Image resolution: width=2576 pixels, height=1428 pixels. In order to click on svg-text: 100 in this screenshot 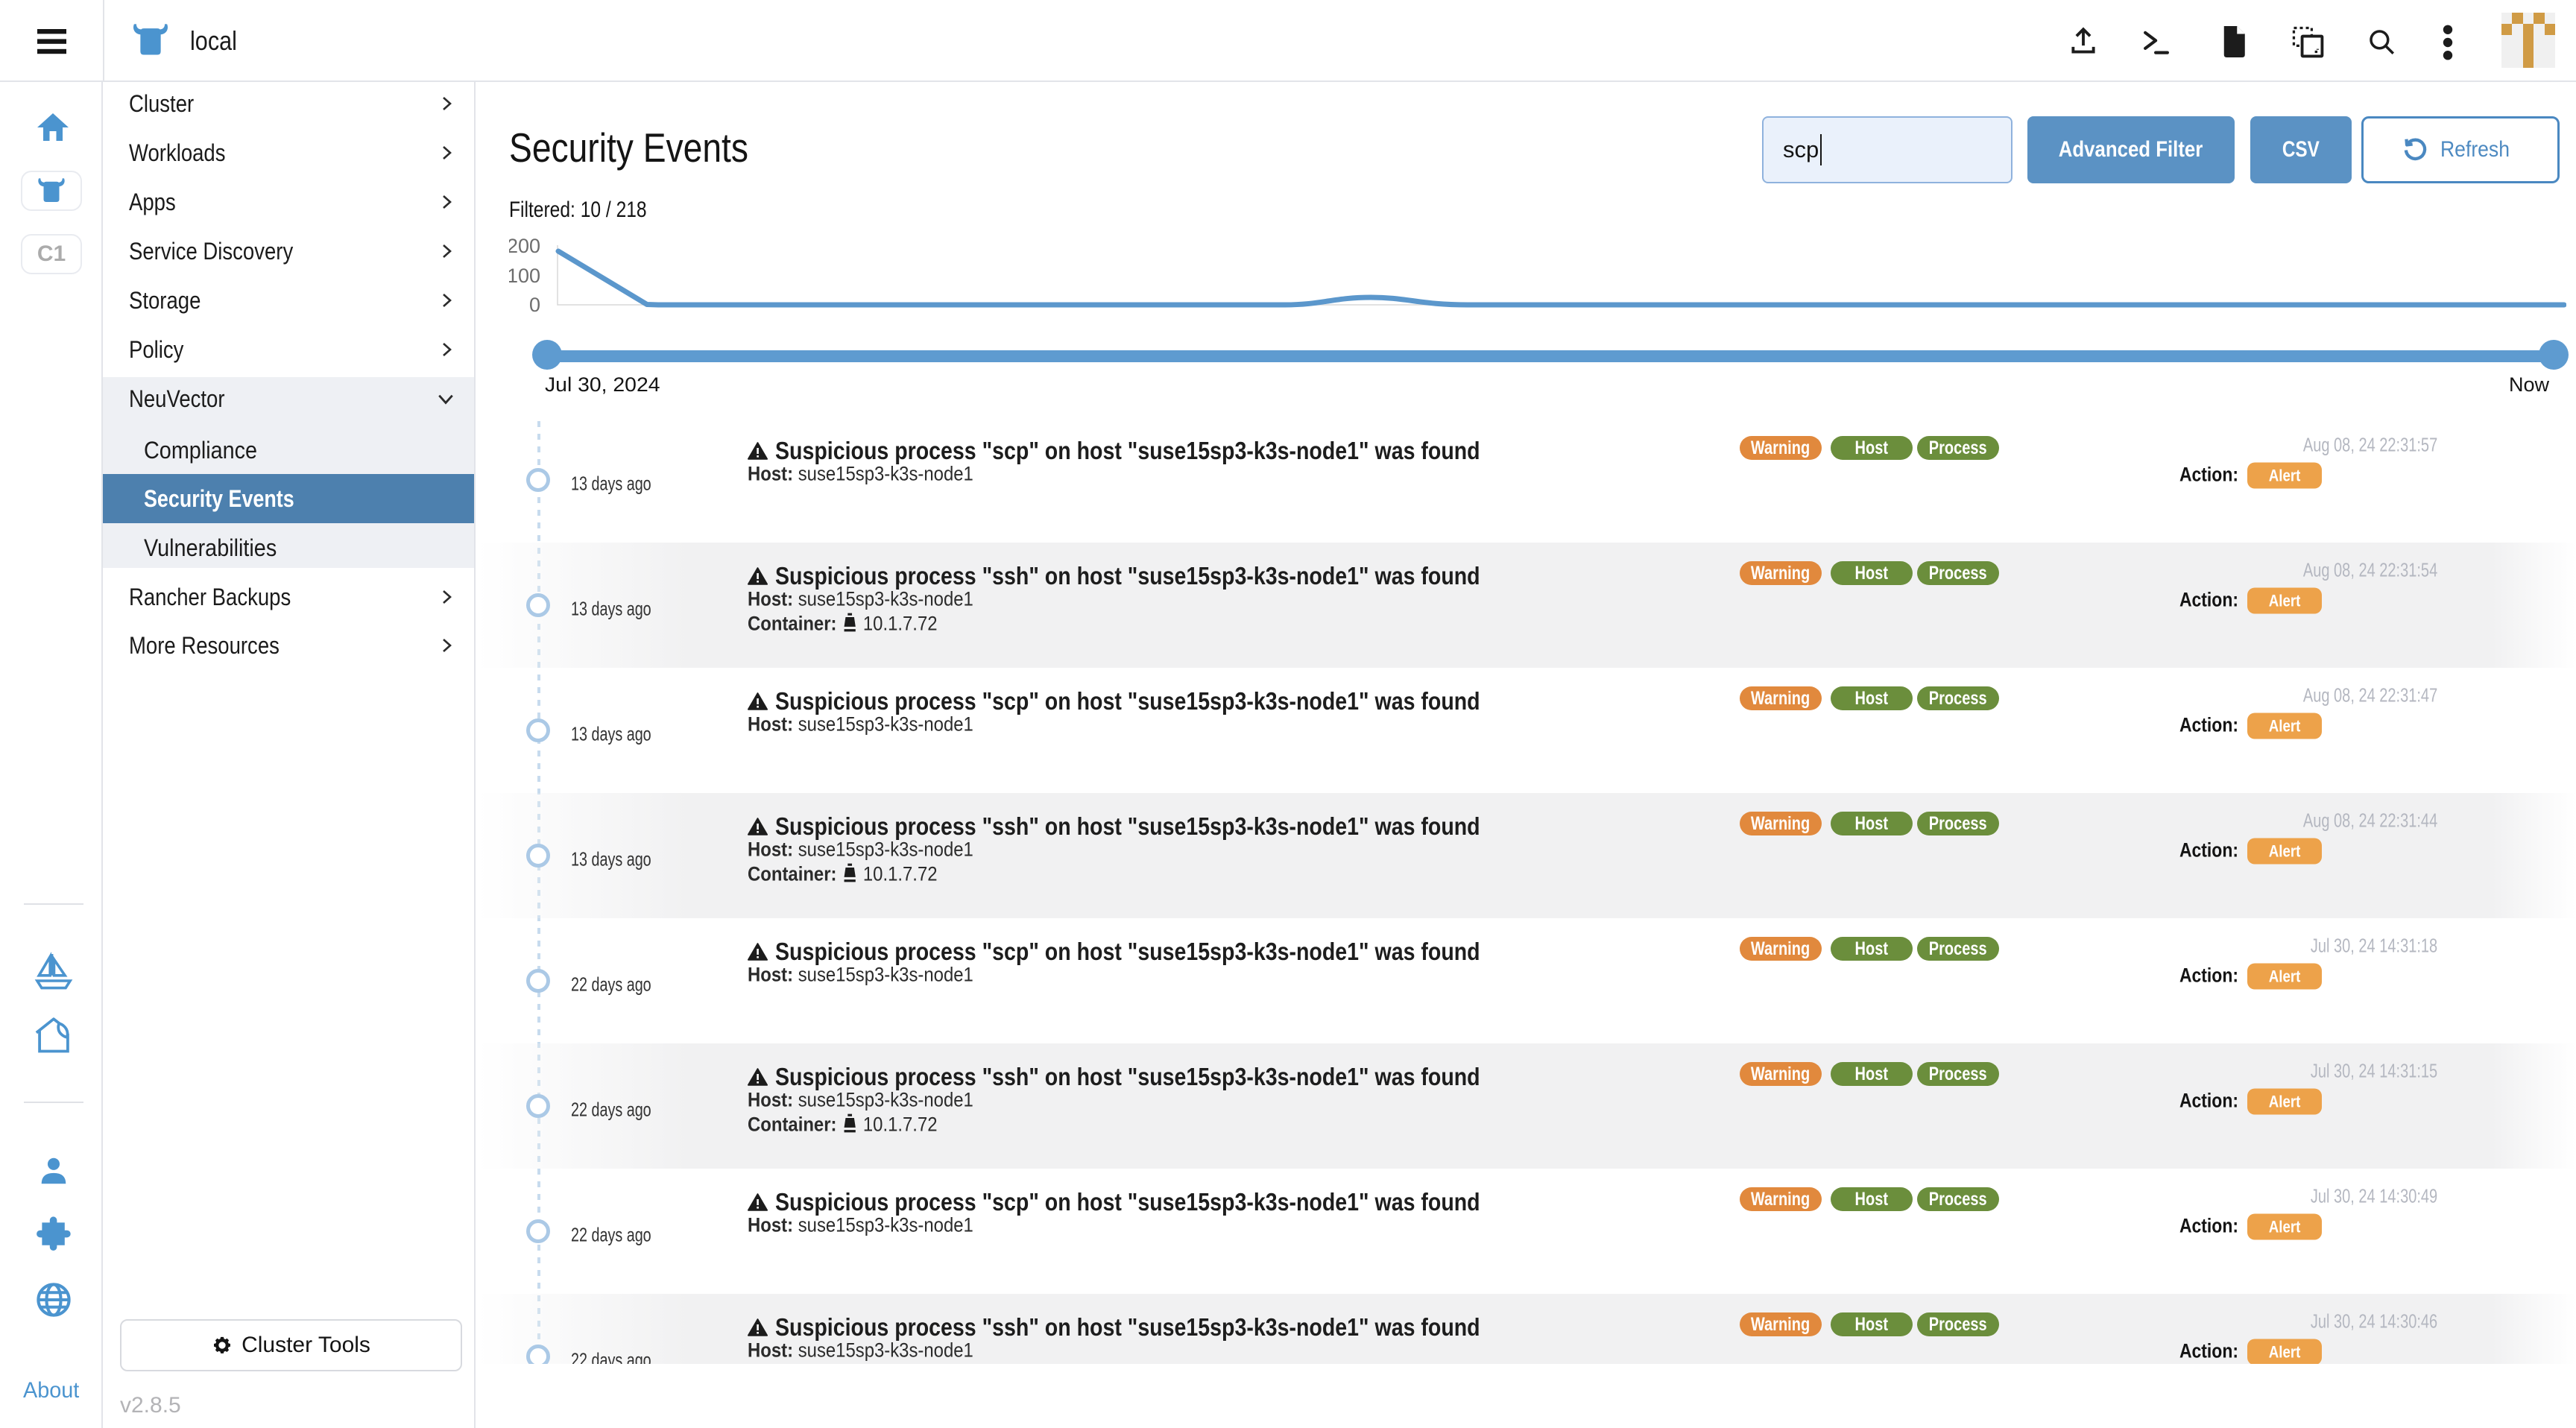, I will do `click(524, 276)`.